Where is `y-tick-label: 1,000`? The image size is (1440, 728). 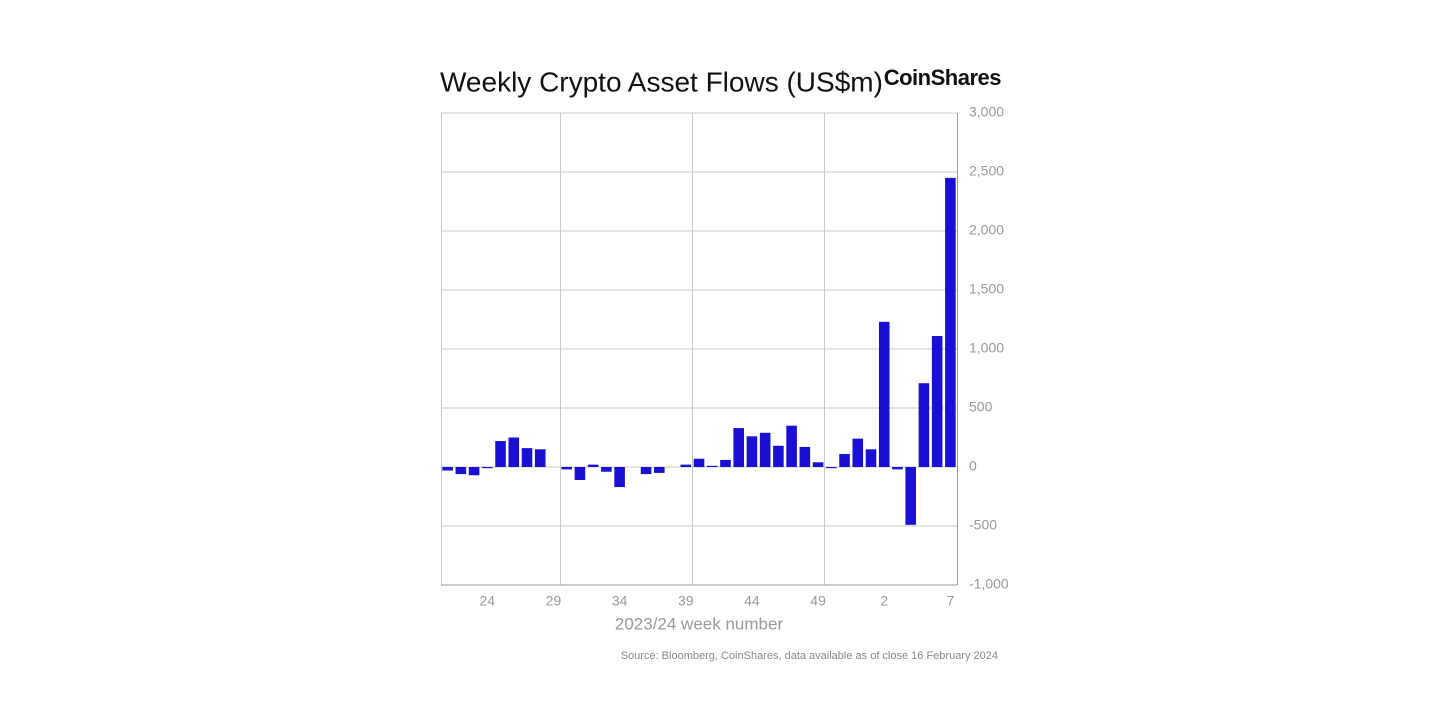 y-tick-label: 1,000 is located at coordinates (986, 348).